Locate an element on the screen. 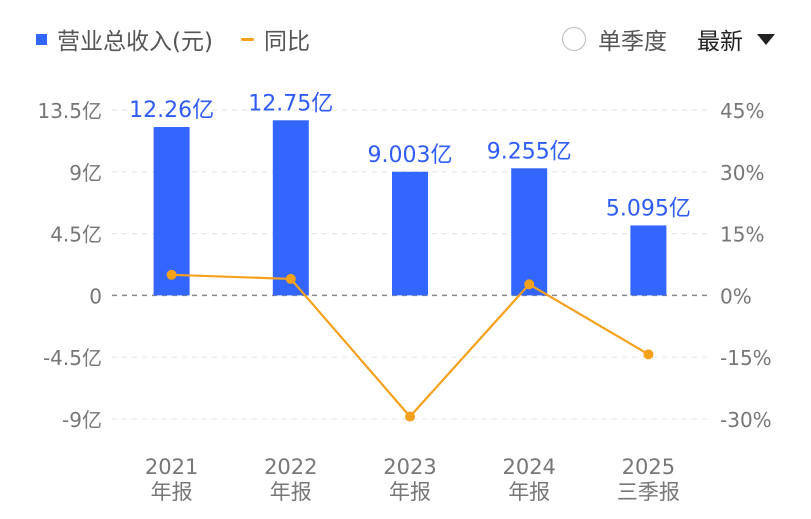 This screenshot has width=811, height=519. y-right-tick-label: 0% is located at coordinates (736, 296).